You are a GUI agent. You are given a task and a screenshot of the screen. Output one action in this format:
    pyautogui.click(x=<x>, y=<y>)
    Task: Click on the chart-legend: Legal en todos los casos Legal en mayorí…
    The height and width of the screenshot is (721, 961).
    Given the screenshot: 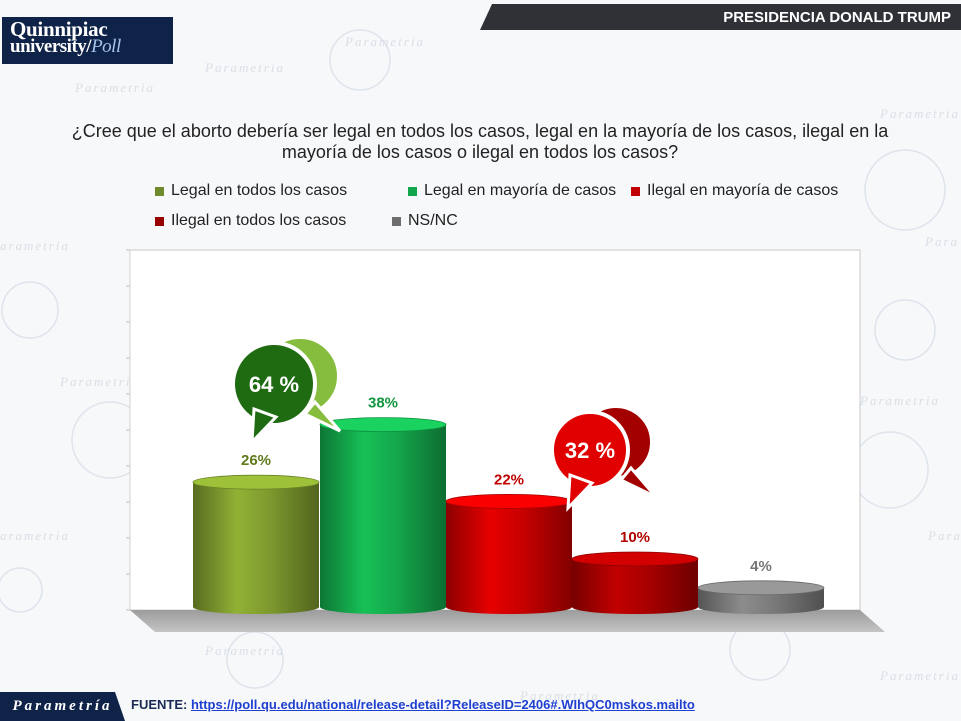 What is the action you would take?
    pyautogui.click(x=515, y=210)
    